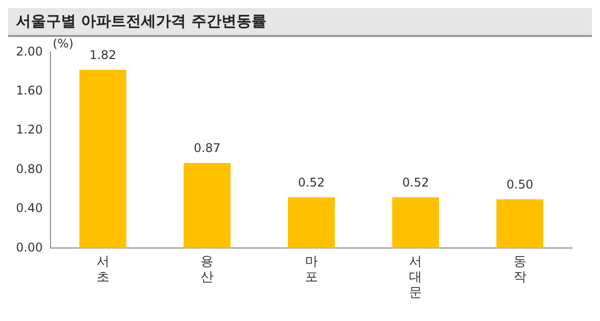 This screenshot has height=321, width=600. Describe the element at coordinates (415, 277) in the screenshot. I see `x-tick-label: 서대문` at that location.